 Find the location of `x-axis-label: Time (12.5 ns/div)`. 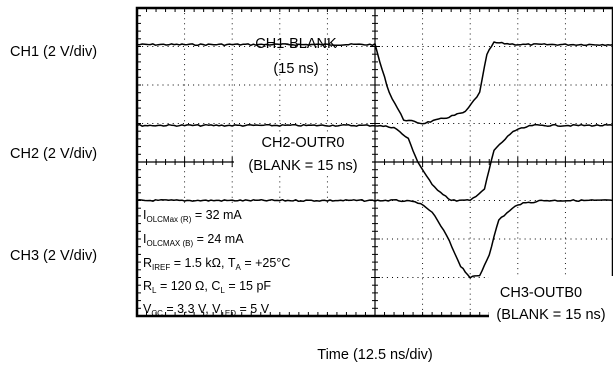

x-axis-label: Time (12.5 ns/div) is located at coordinates (375, 355).